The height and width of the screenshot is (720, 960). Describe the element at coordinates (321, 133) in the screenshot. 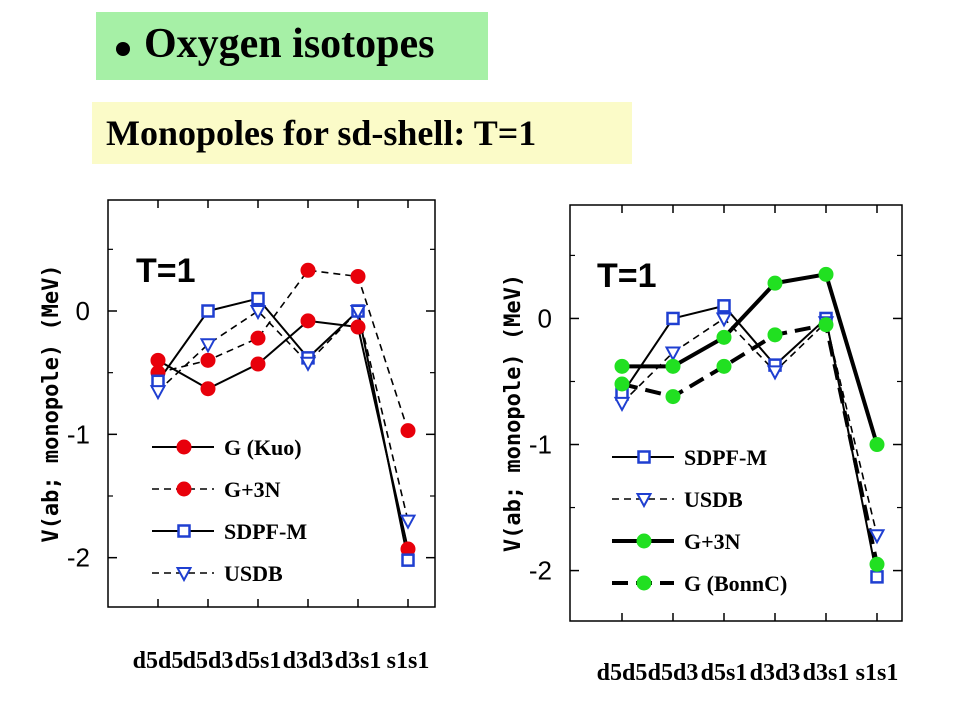

I see `page-subtitle: Monopoles for sd-shell: T=1` at that location.